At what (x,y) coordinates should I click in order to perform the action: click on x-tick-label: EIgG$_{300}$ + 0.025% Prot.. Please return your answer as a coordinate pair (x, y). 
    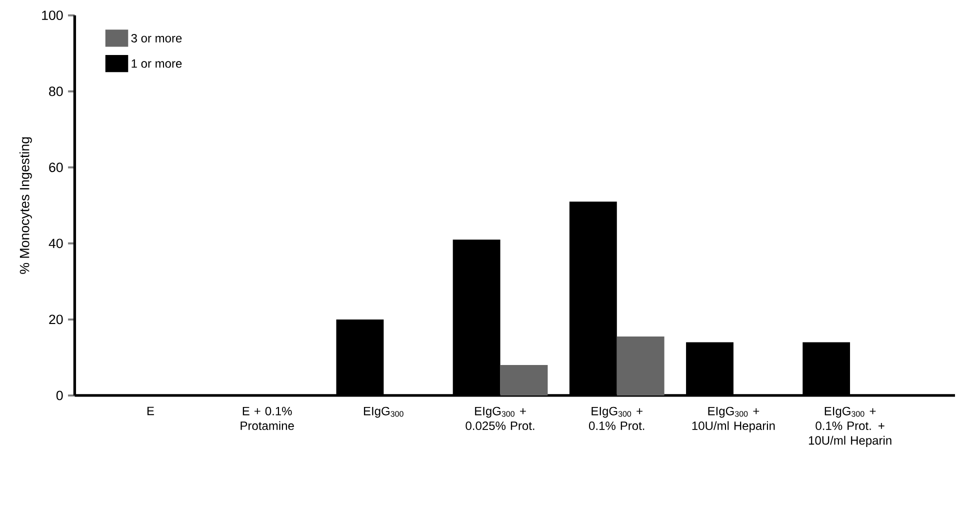
    Looking at the image, I should click on (500, 418).